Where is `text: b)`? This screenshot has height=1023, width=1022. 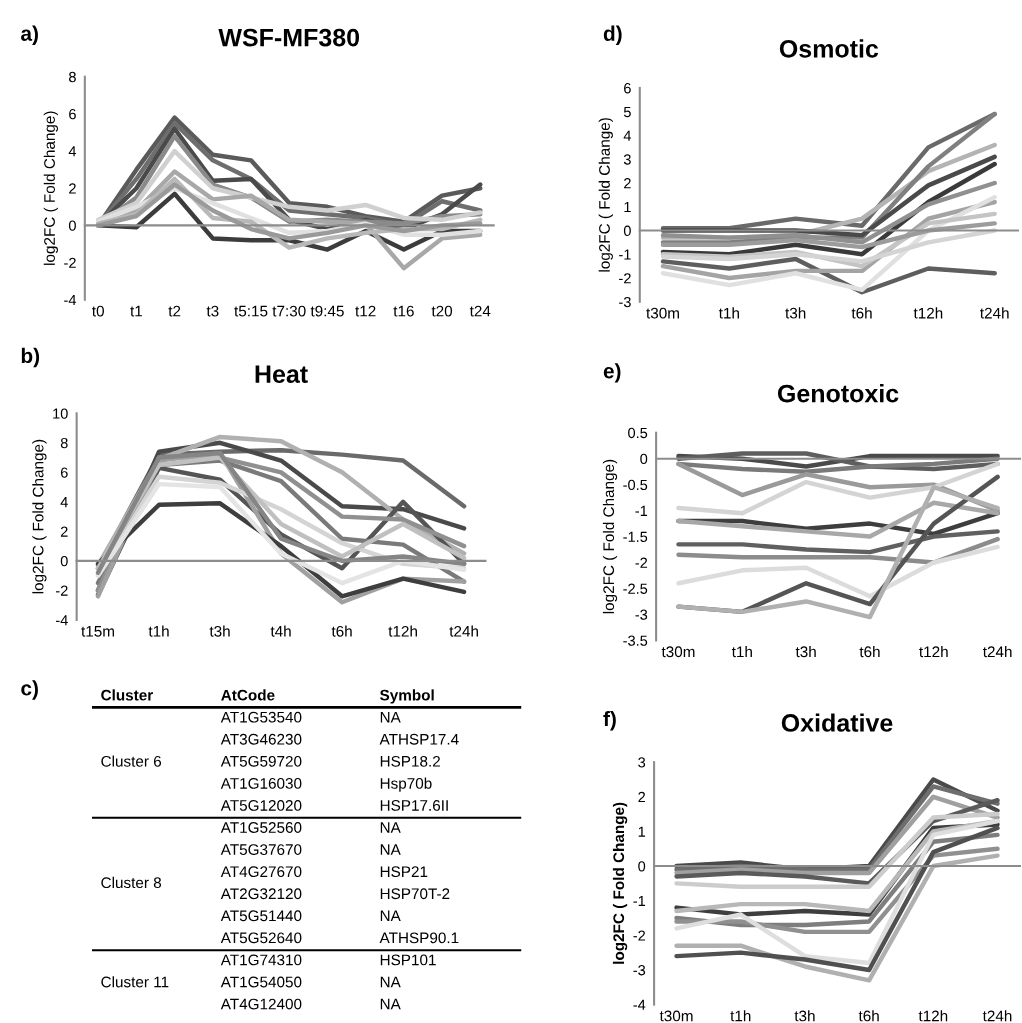
text: b) is located at coordinates (30, 357).